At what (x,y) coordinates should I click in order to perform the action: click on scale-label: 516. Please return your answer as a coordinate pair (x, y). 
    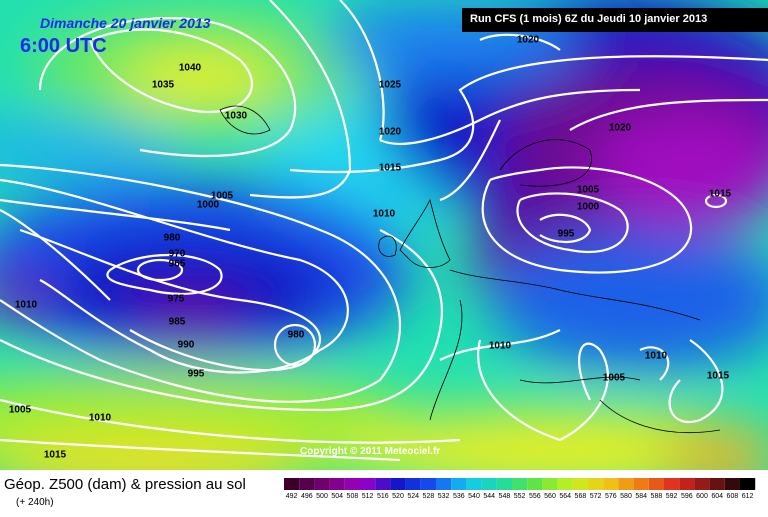
    Looking at the image, I should click on (383, 496).